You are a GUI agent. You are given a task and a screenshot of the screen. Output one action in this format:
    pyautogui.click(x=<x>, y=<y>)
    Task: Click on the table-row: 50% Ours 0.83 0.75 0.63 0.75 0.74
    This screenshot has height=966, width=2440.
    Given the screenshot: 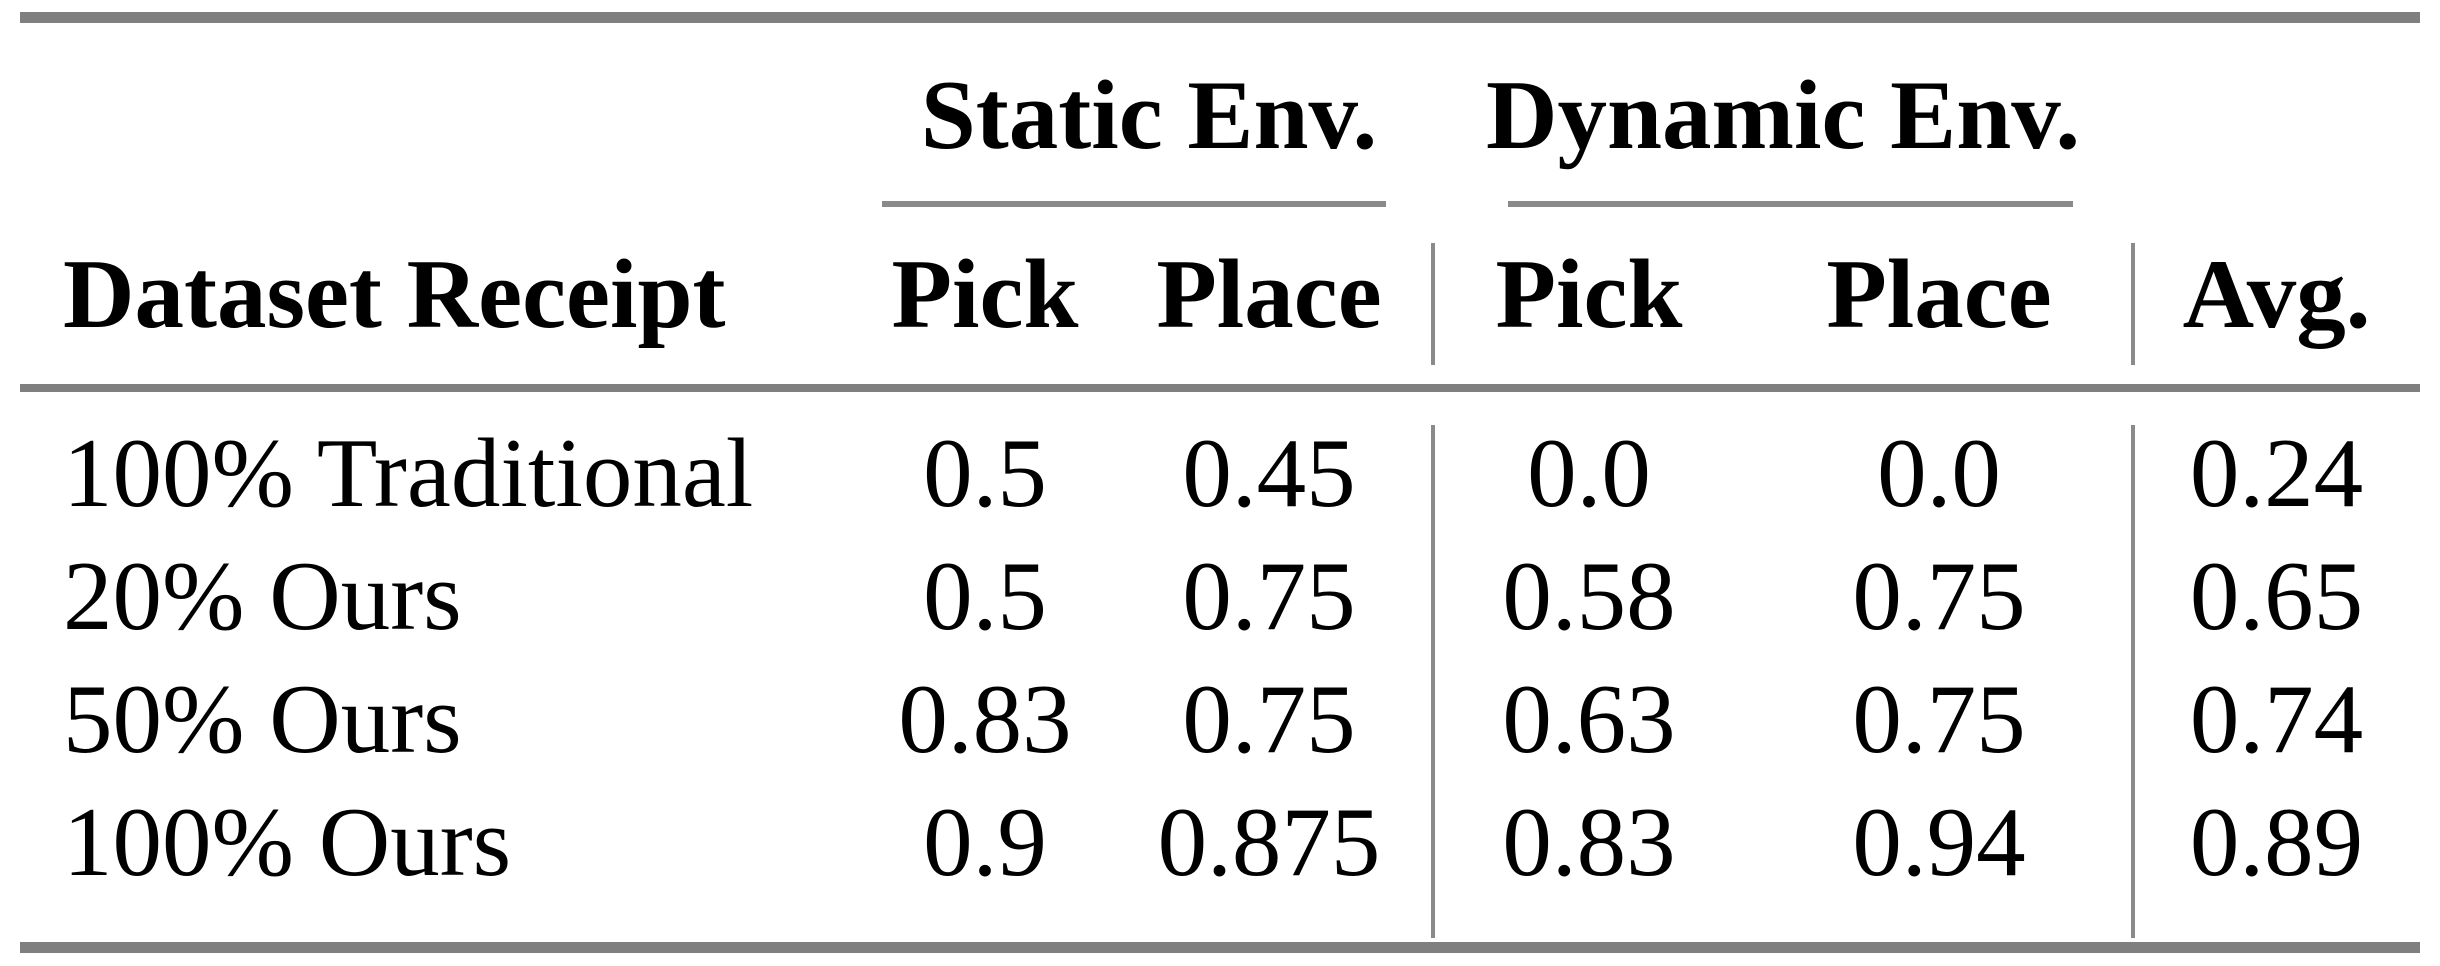 What is the action you would take?
    pyautogui.click(x=1220, y=719)
    